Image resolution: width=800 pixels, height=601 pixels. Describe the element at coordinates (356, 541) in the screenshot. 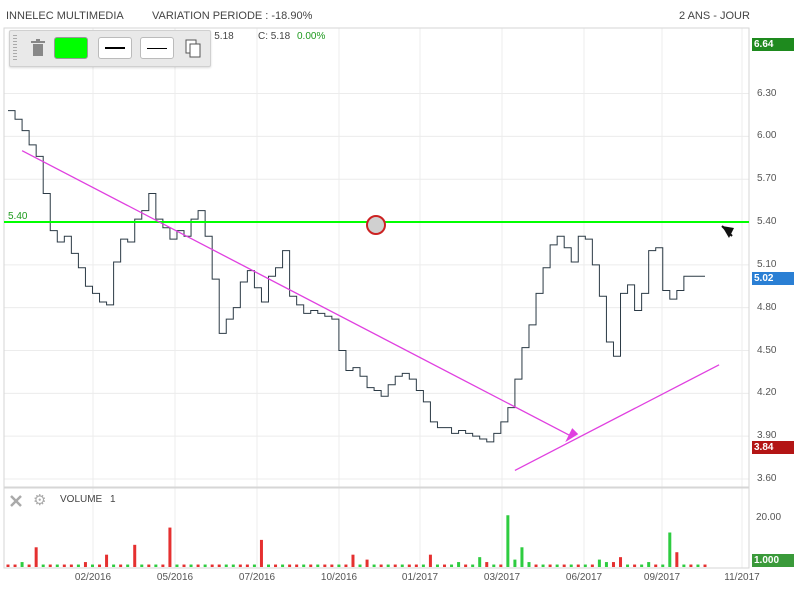

I see `volume-bars` at that location.